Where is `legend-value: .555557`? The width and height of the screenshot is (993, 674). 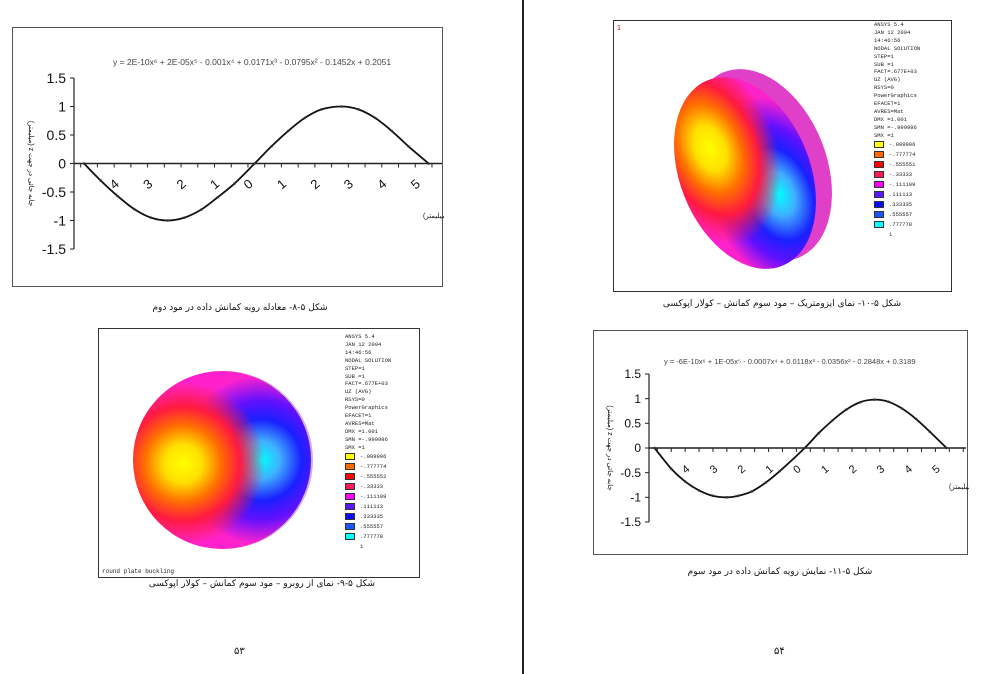
legend-value: .555557 is located at coordinates (901, 214).